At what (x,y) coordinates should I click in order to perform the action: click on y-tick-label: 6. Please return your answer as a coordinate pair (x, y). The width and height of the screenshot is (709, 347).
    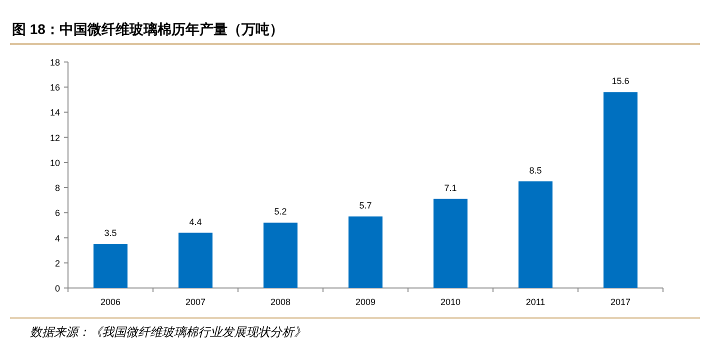
    Looking at the image, I should click on (57, 213).